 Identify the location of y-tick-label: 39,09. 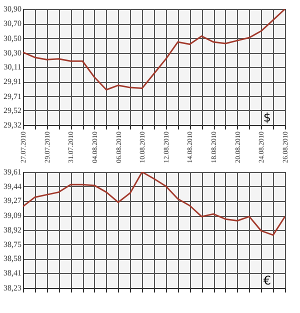
(13, 215).